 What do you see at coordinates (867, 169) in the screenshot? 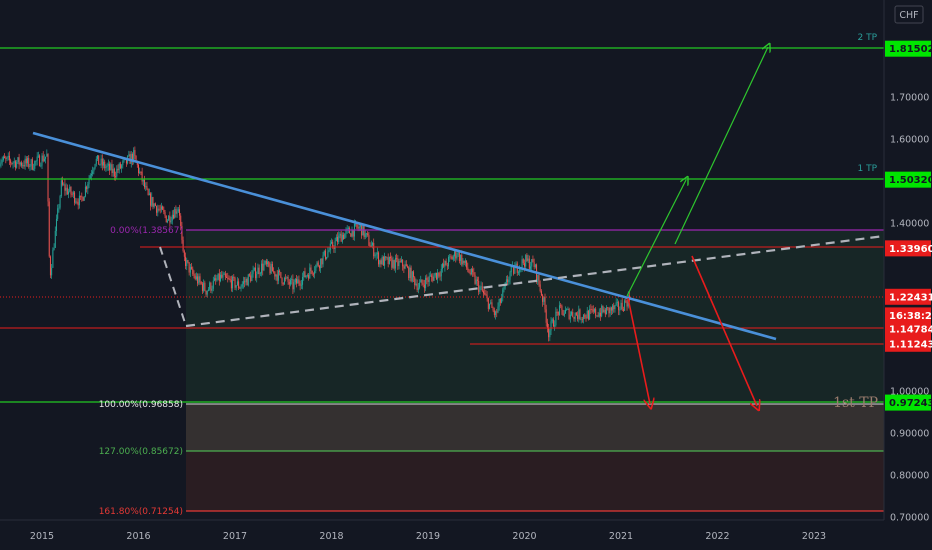
I see `tp1-label: 1 TP` at bounding box center [867, 169].